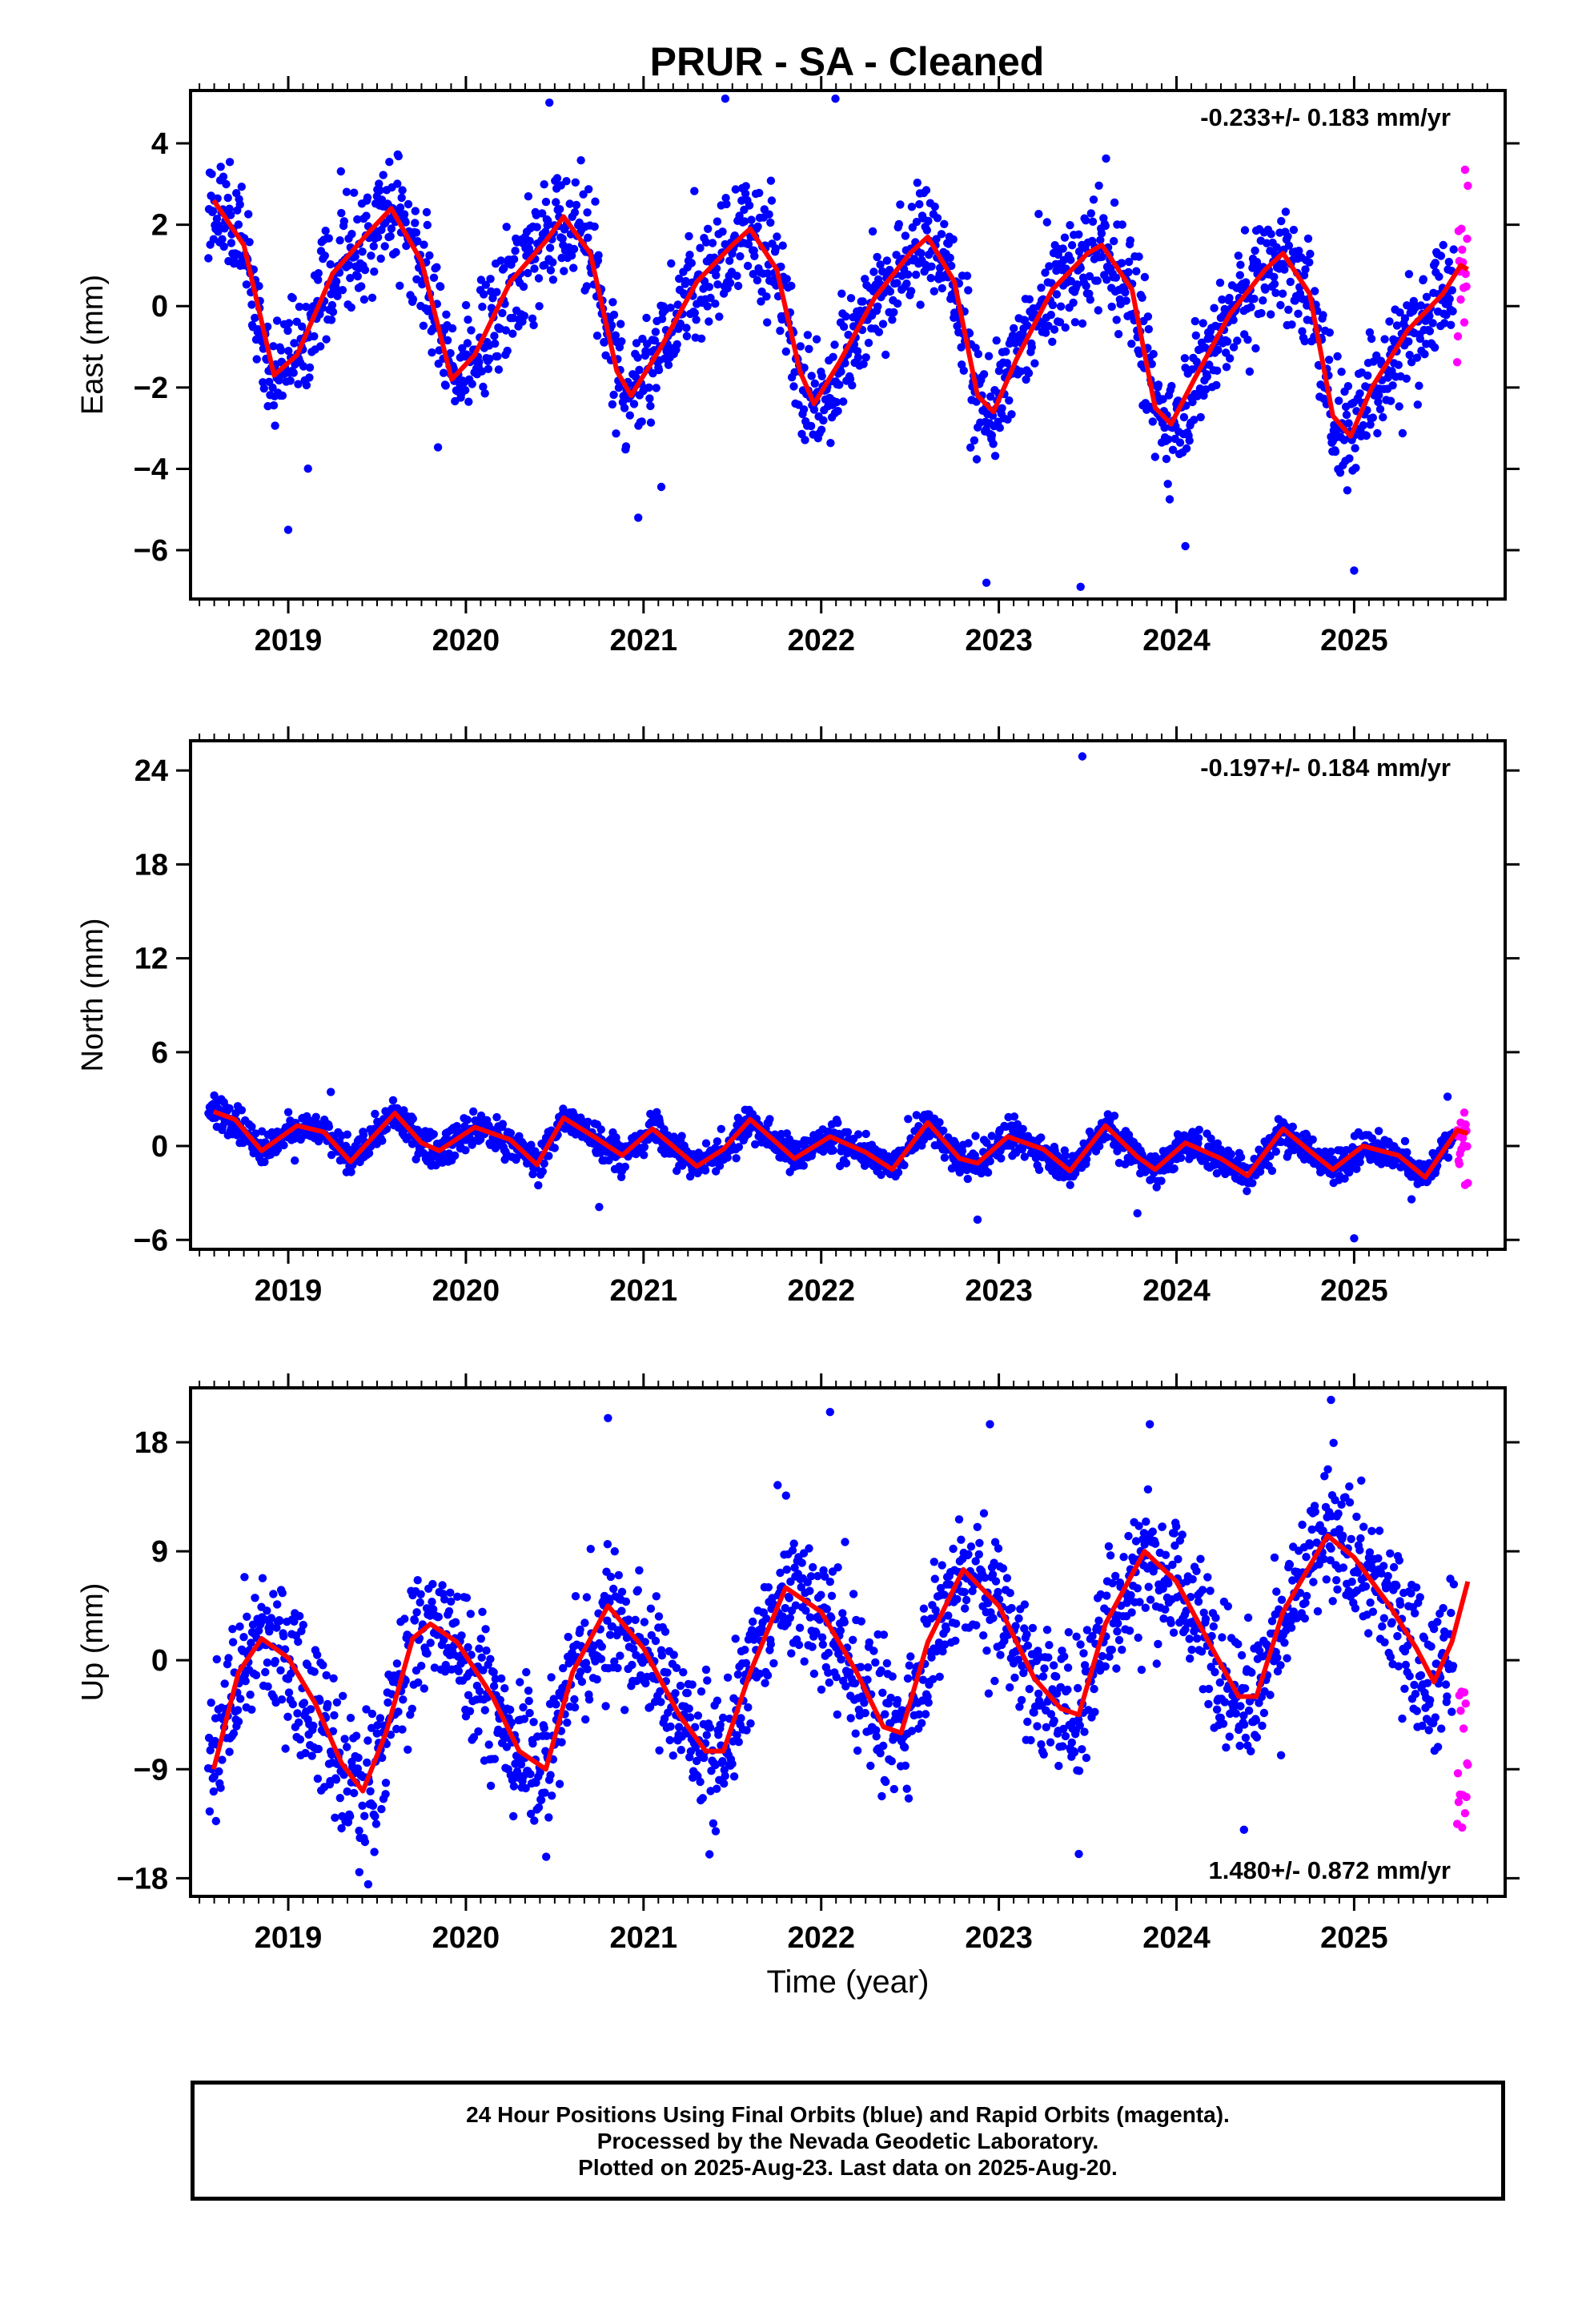  Describe the element at coordinates (1462, 266) in the screenshot. I see `data-points-rapid` at that location.